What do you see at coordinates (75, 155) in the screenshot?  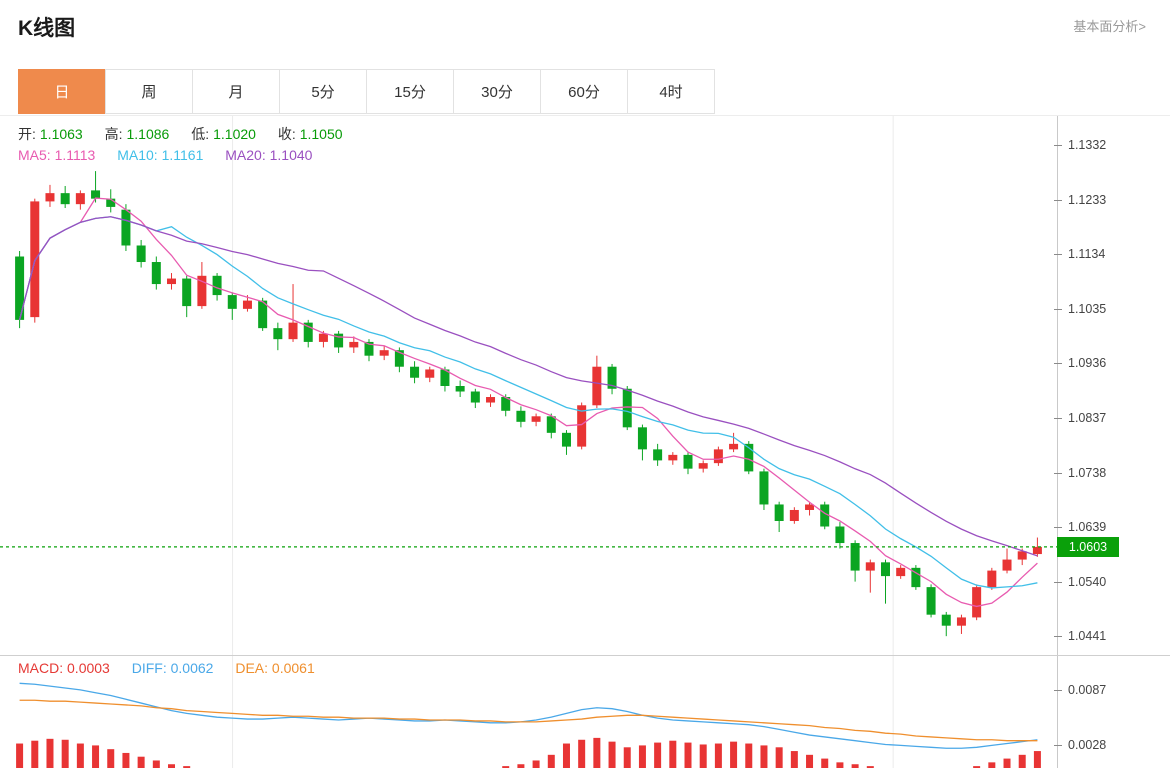 I see `ma5-value: 1.1113` at bounding box center [75, 155].